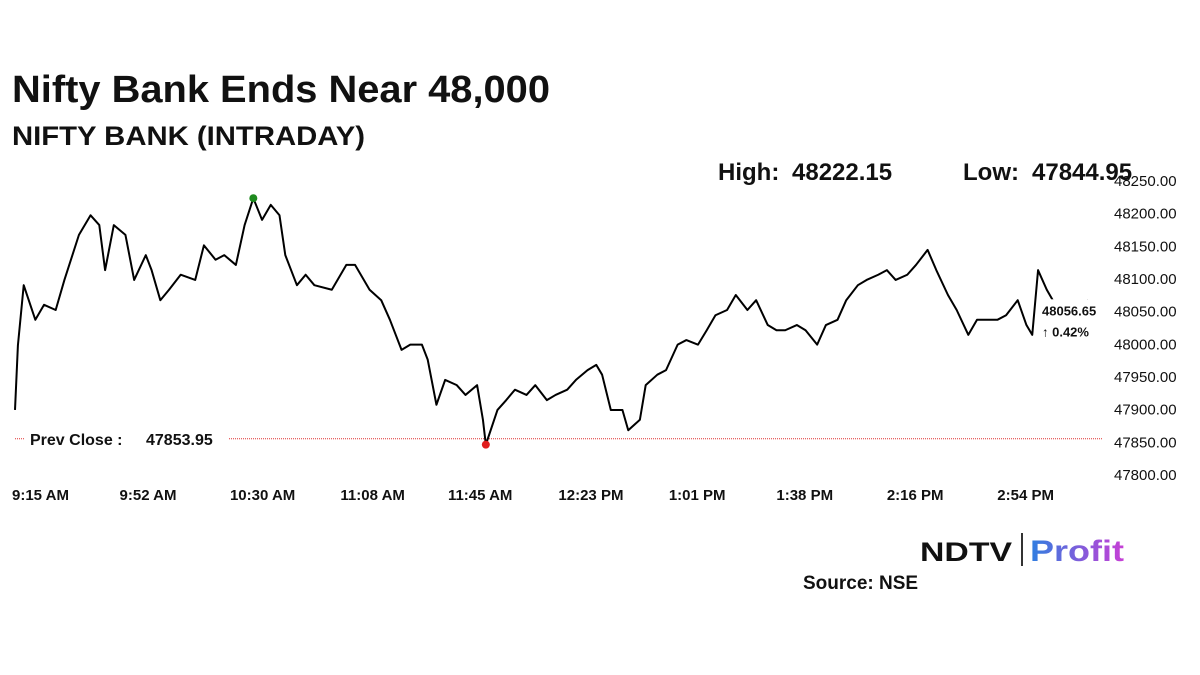 The image size is (1200, 675). I want to click on prev-close-label: Prev Close :, so click(76, 440).